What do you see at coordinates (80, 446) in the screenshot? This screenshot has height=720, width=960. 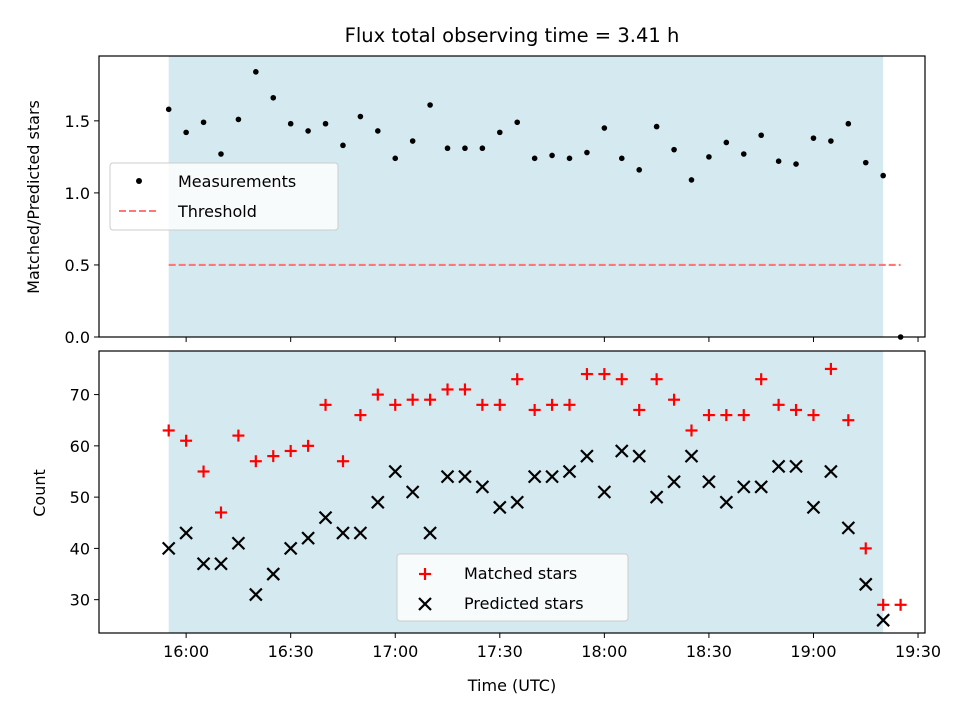 I see `bottom-y-tick-label: 60` at bounding box center [80, 446].